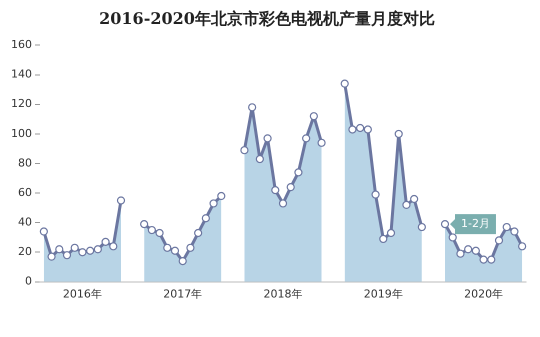 The width and height of the screenshot is (540, 337). I want to click on x-tick-label: 2017年, so click(182, 293).